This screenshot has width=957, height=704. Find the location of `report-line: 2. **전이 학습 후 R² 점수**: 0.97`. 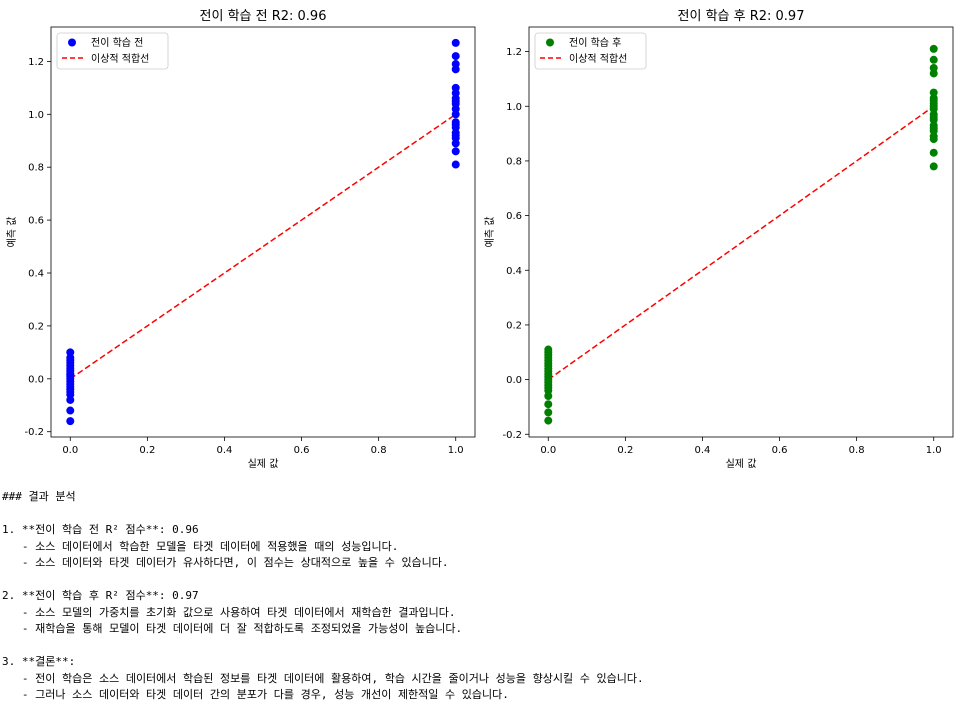

report-line: 2. **전이 학습 후 R² 점수**: 0.97 is located at coordinates (100, 595).